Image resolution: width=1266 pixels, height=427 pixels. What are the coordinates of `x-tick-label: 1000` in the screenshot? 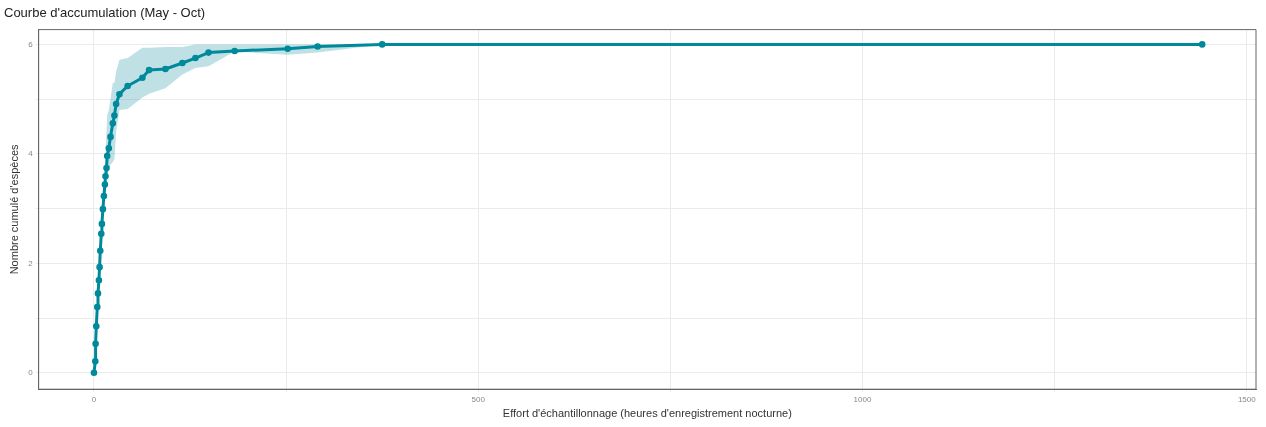 It's located at (862, 400).